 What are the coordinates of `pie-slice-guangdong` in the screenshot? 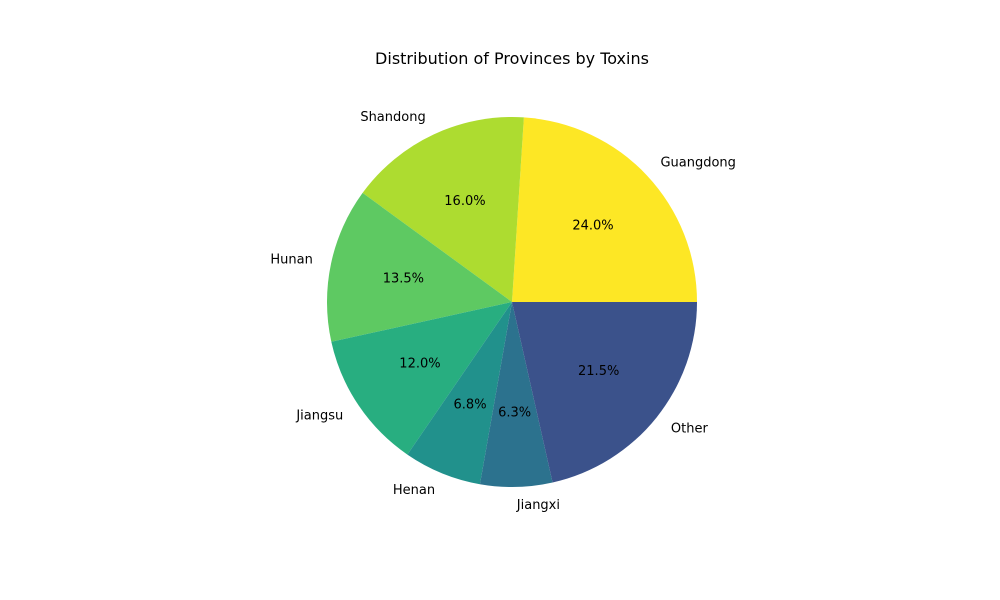 It's located at (604, 209).